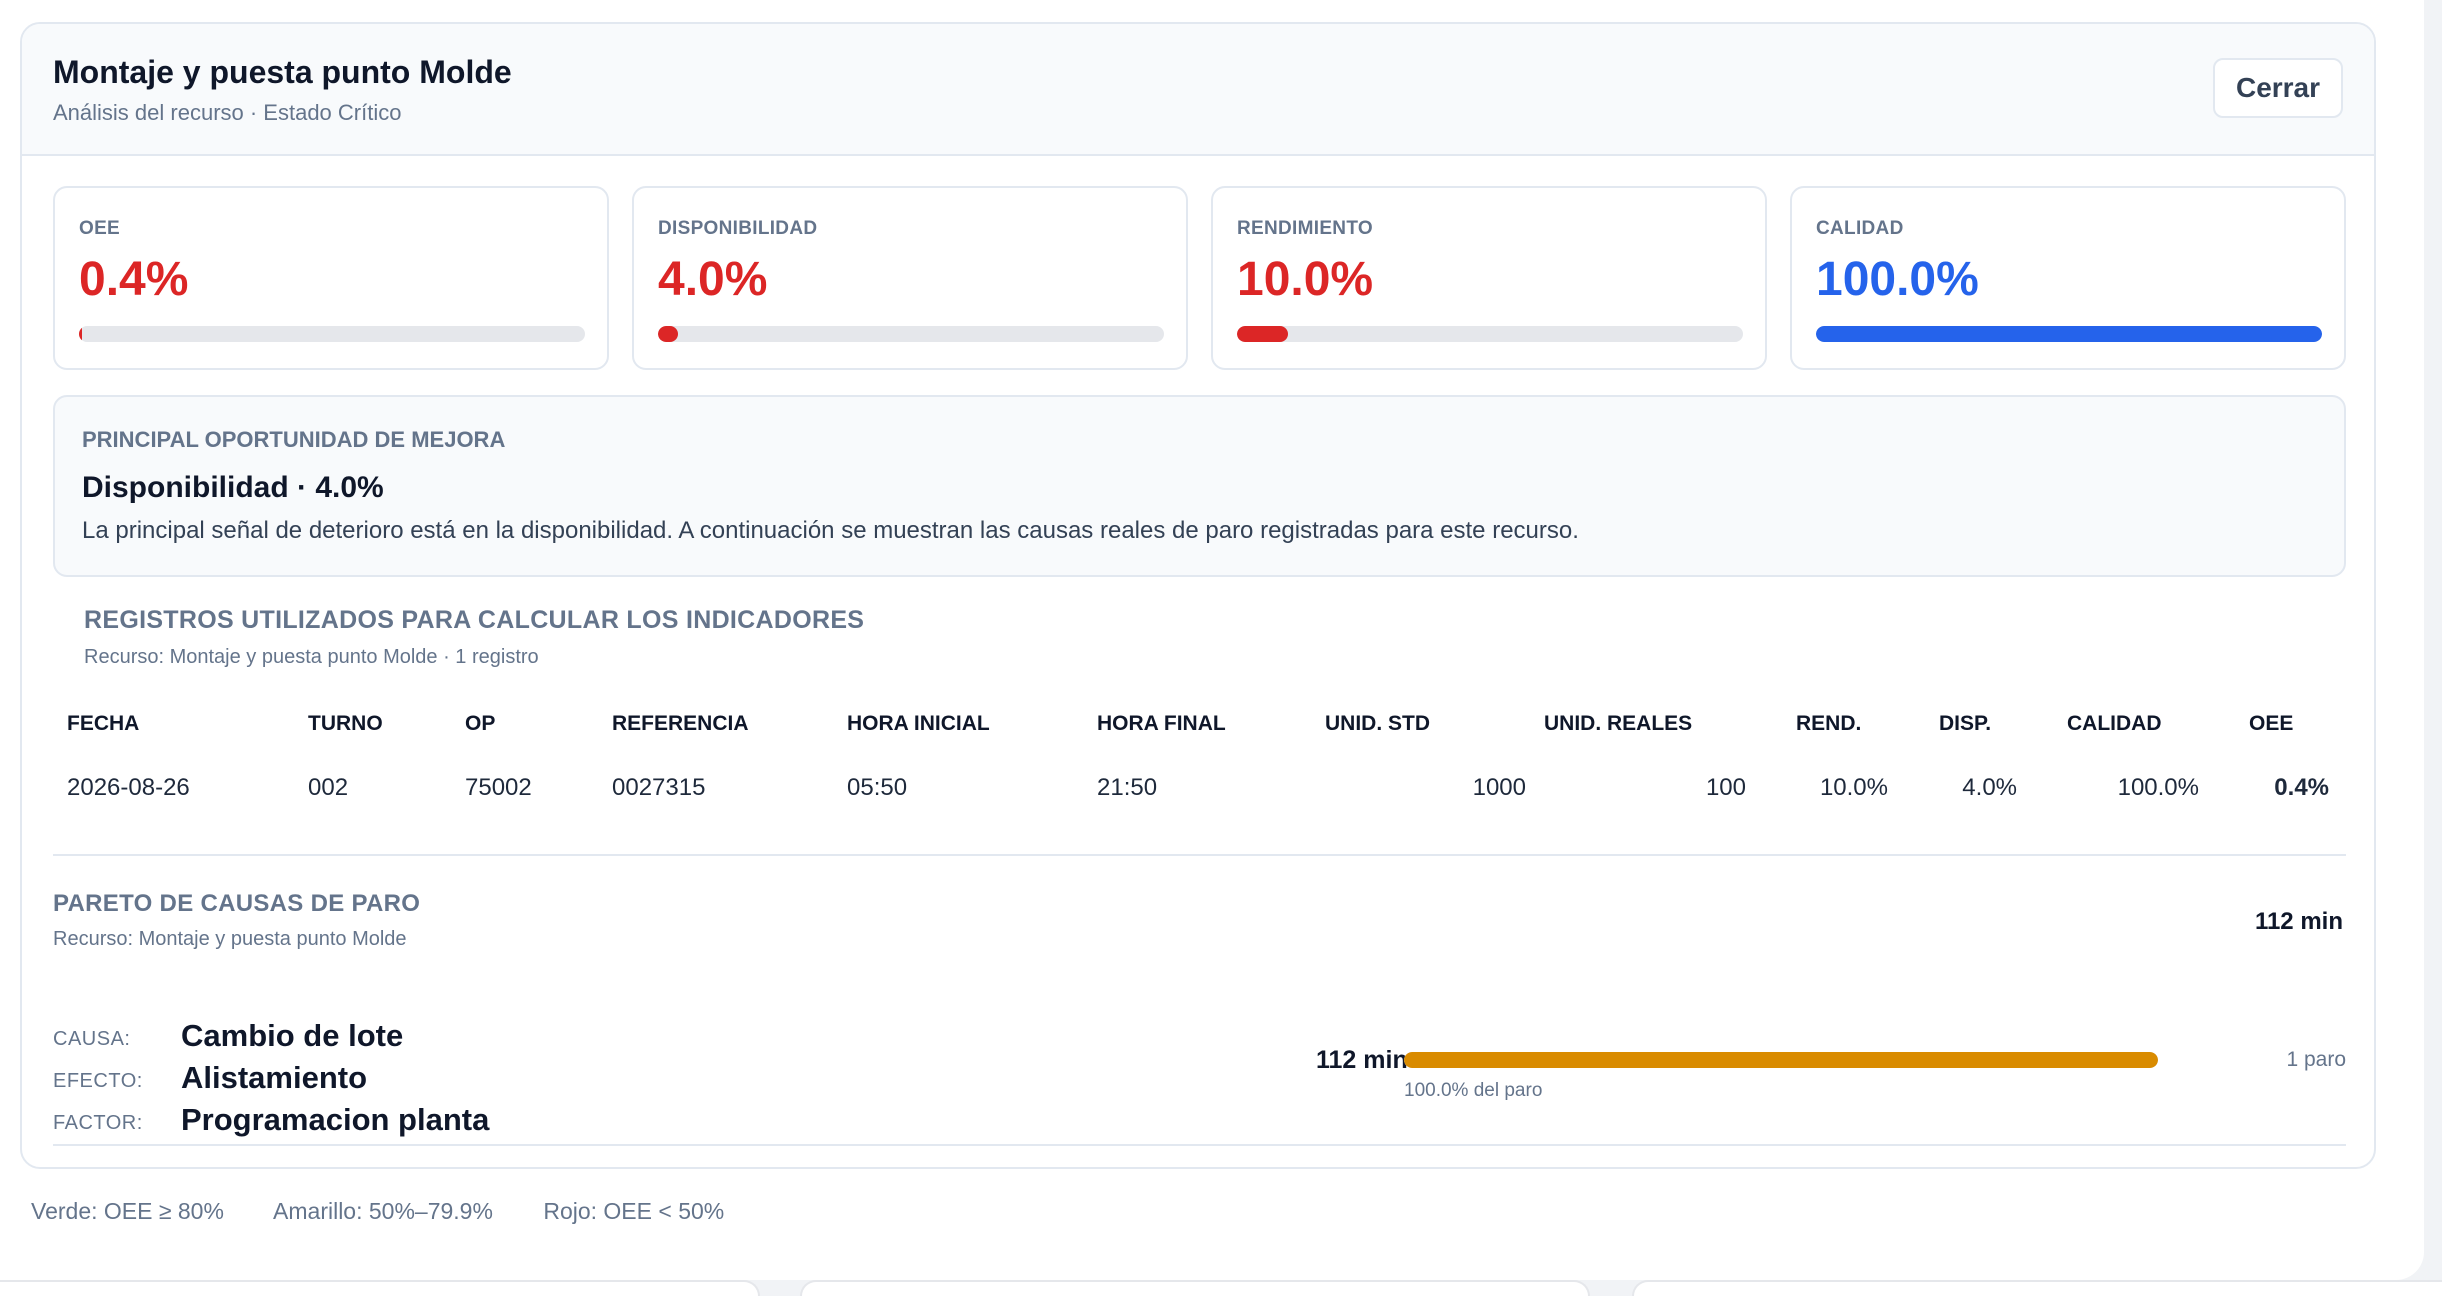 This screenshot has height=1296, width=2442. I want to click on table-cell-op: 75002, so click(498, 787).